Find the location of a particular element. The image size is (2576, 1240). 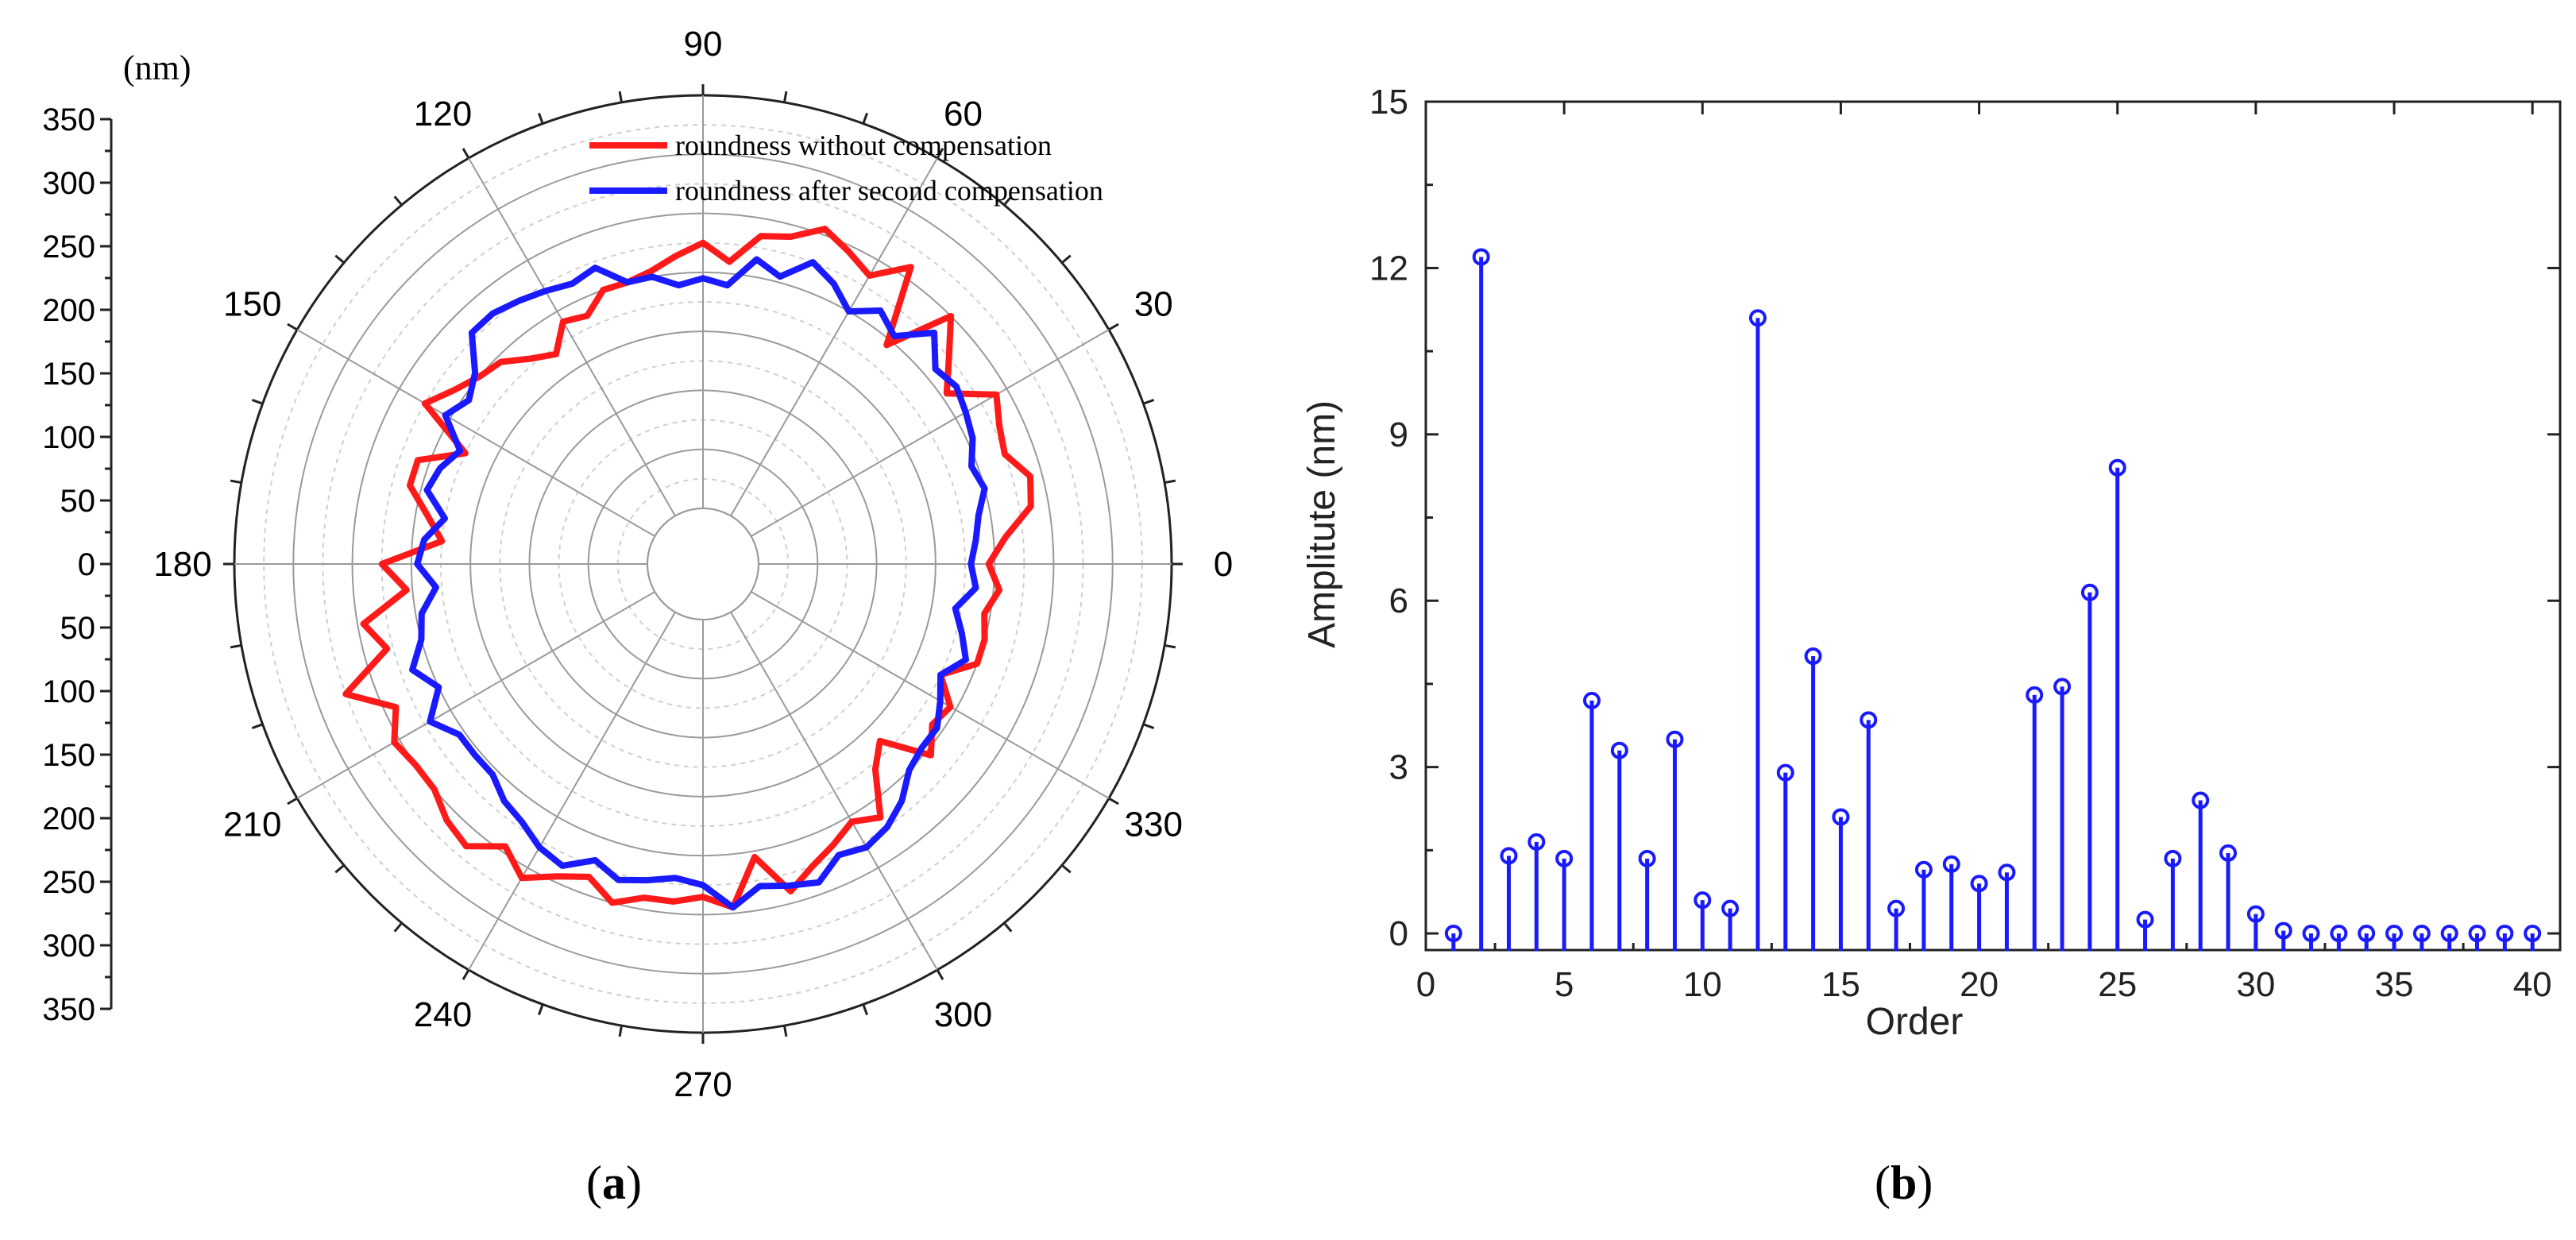

x-tick-label: 5 is located at coordinates (1564, 984).